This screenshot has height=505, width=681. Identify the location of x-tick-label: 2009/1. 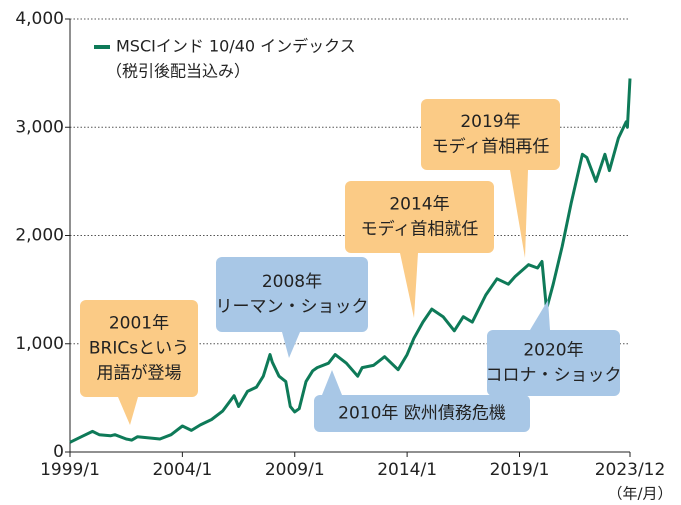
(295, 470).